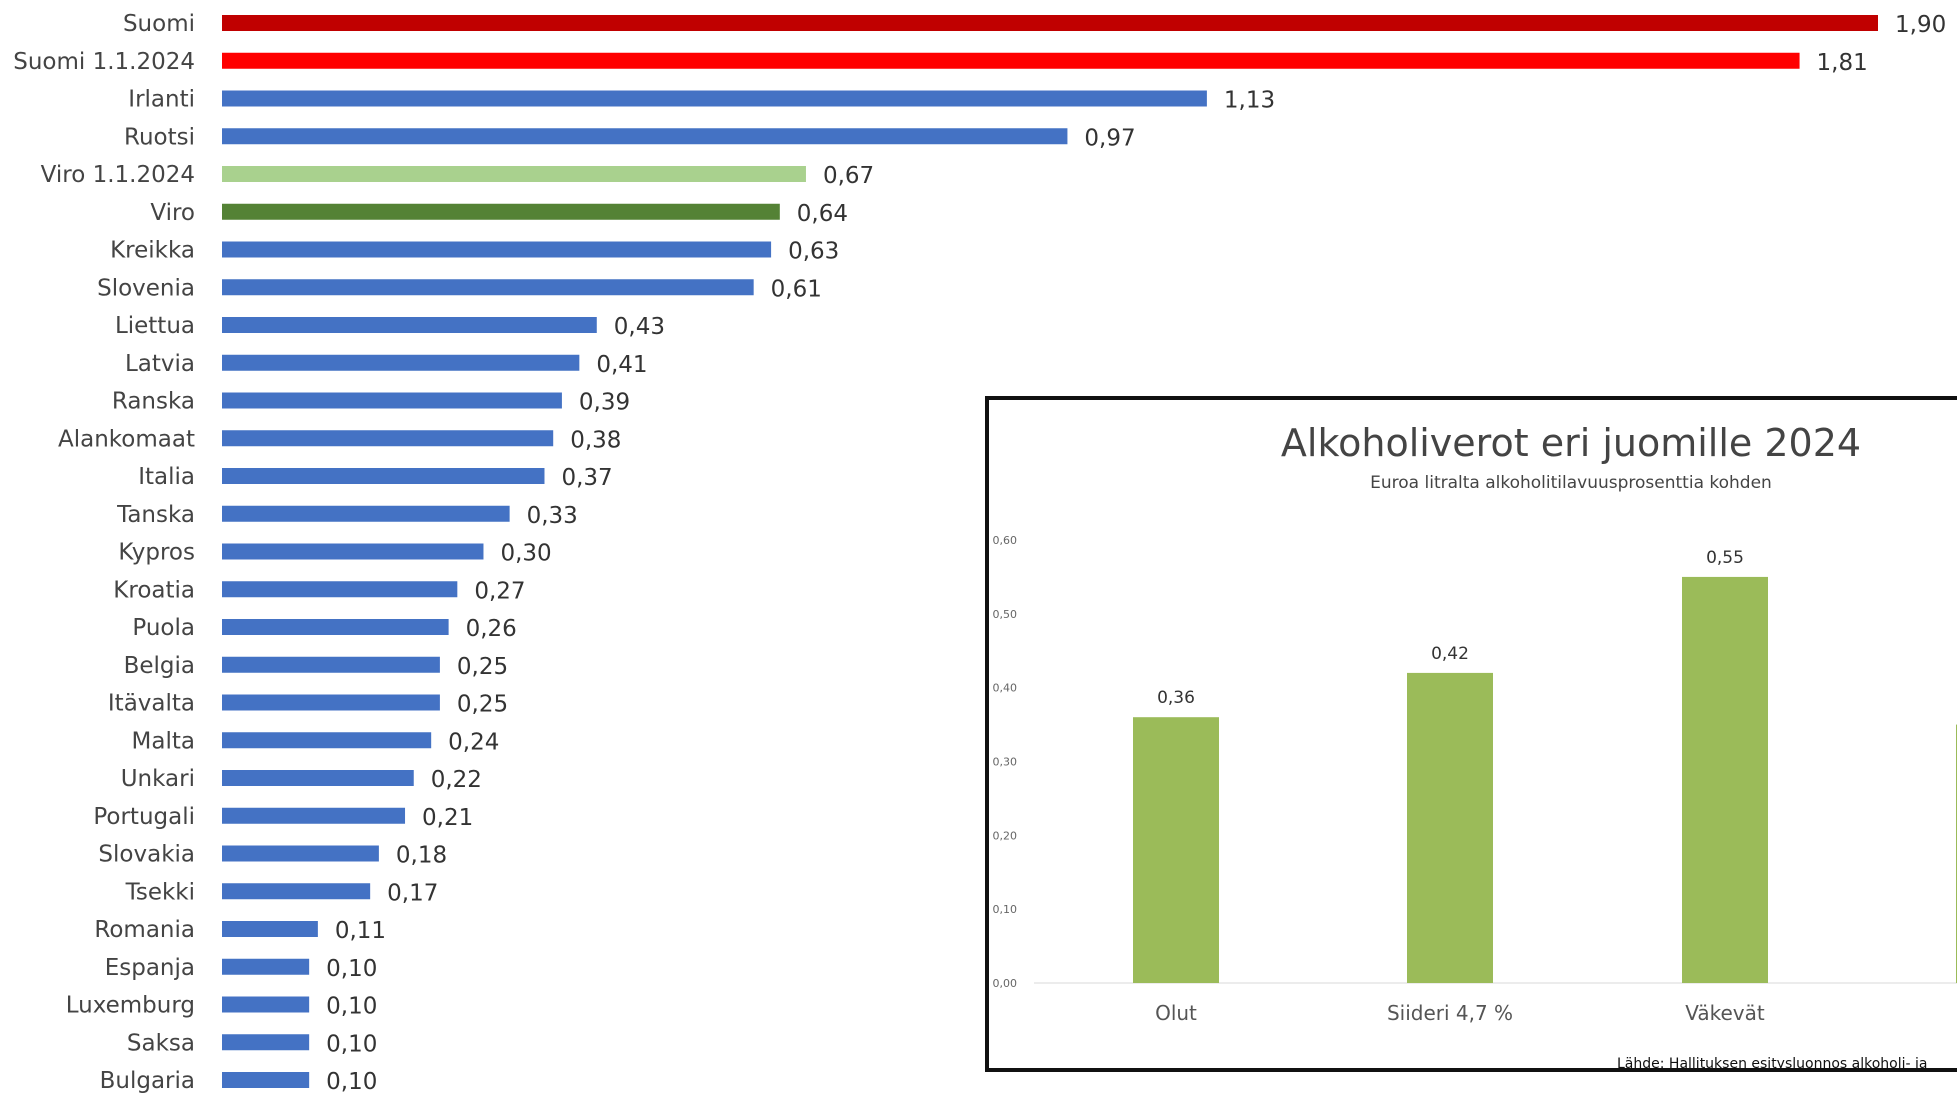 The height and width of the screenshot is (1095, 1957). I want to click on bar-value-label: 0,30, so click(525, 554).